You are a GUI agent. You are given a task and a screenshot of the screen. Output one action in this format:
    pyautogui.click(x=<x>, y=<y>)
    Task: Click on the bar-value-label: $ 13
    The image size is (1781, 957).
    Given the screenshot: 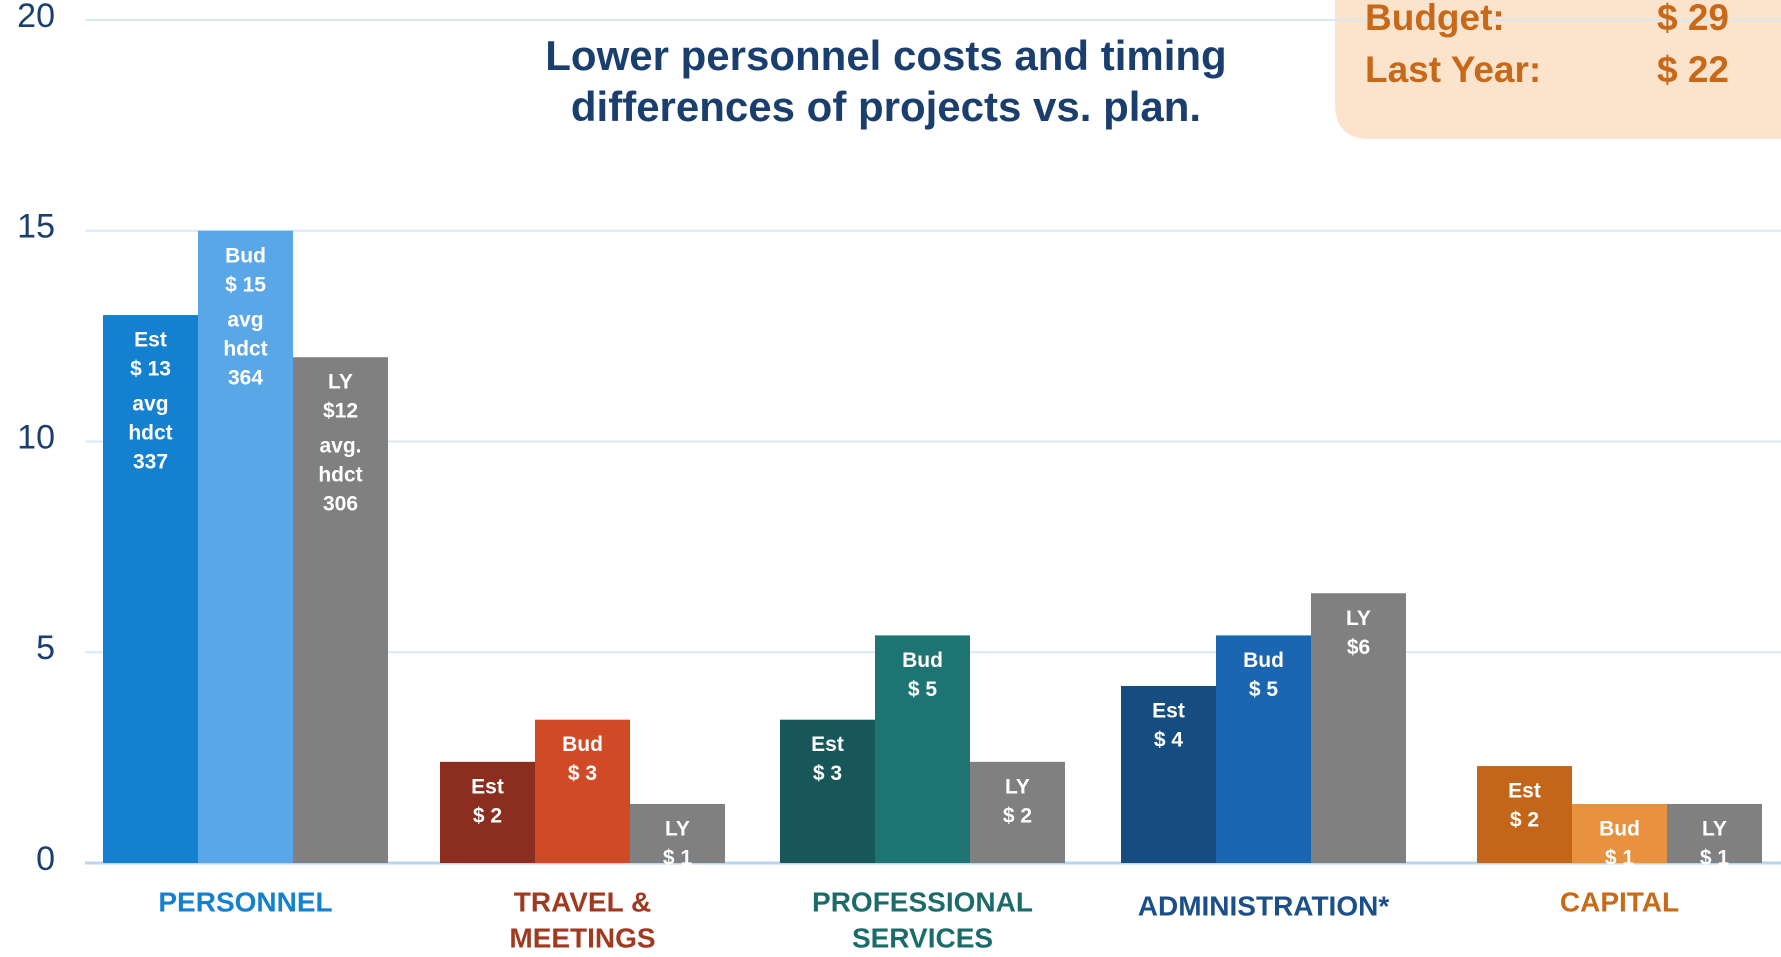 What is the action you would take?
    pyautogui.click(x=150, y=369)
    